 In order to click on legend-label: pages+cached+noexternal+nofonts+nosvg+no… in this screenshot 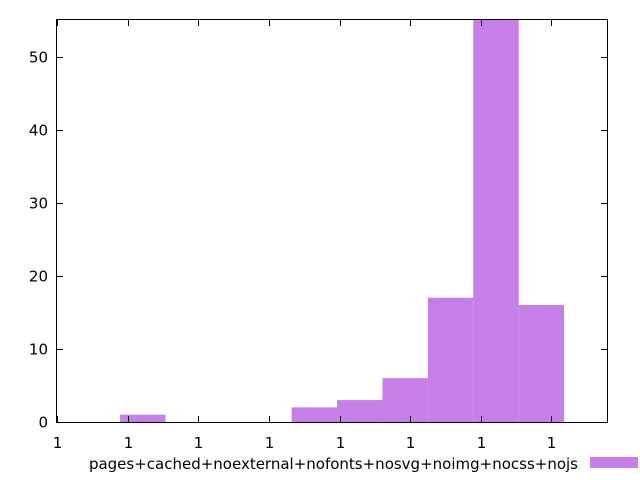, I will do `click(333, 464)`.